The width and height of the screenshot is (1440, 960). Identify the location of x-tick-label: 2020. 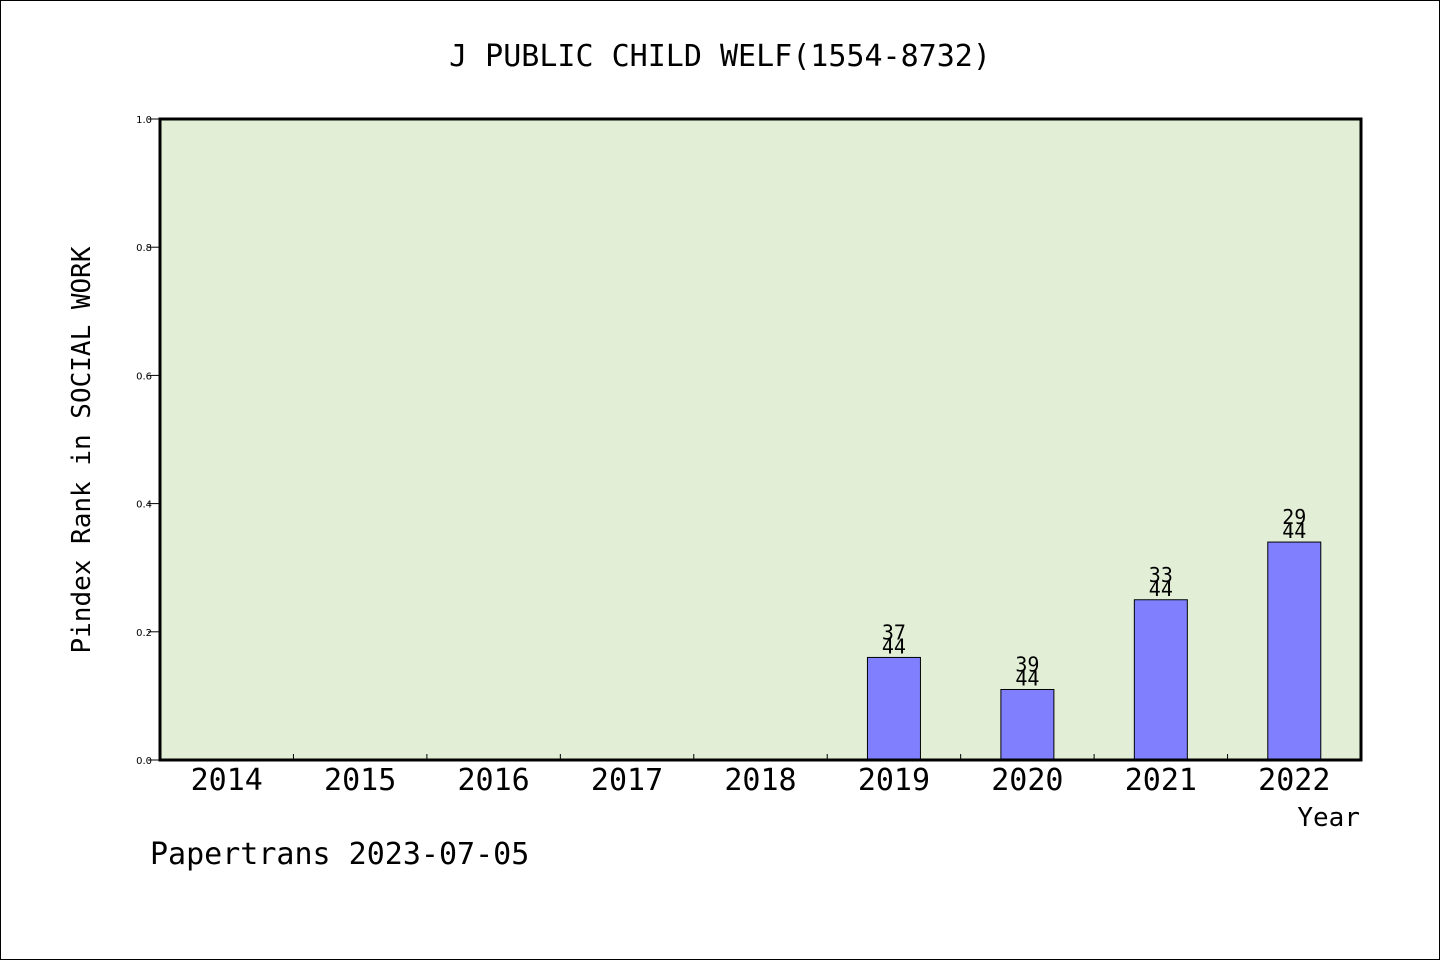
(1027, 780).